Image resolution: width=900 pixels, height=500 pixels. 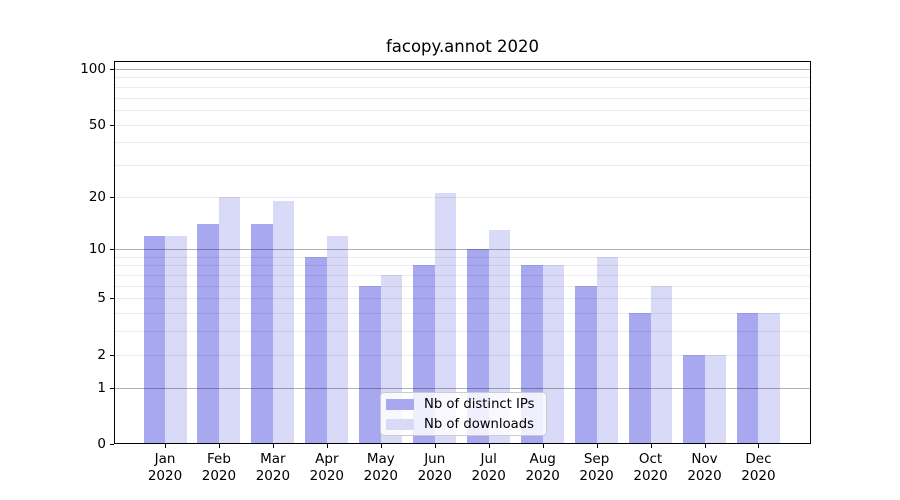 I want to click on bar-downloads-aug, so click(x=553, y=354).